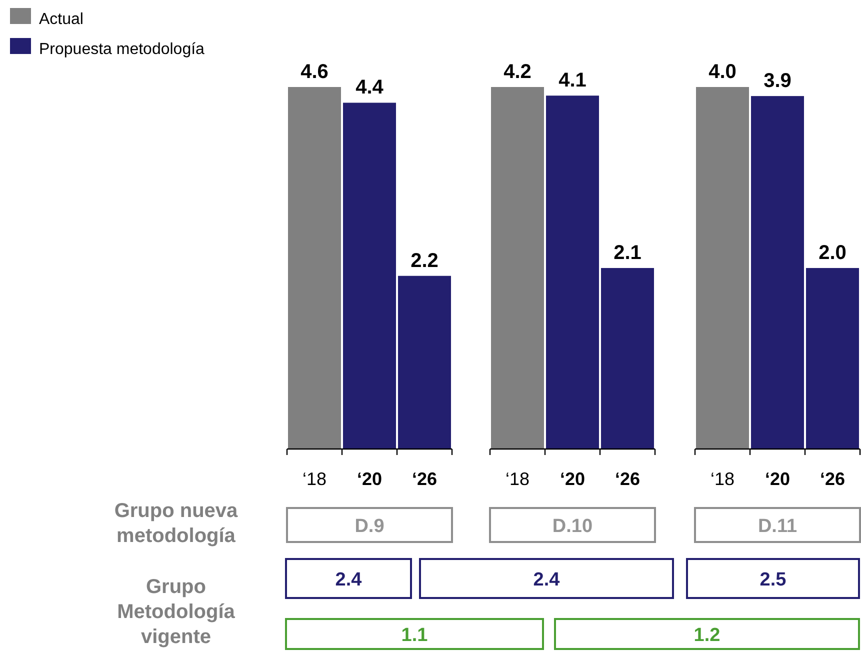 The width and height of the screenshot is (861, 652). Describe the element at coordinates (832, 253) in the screenshot. I see `data-label: 2.0` at that location.